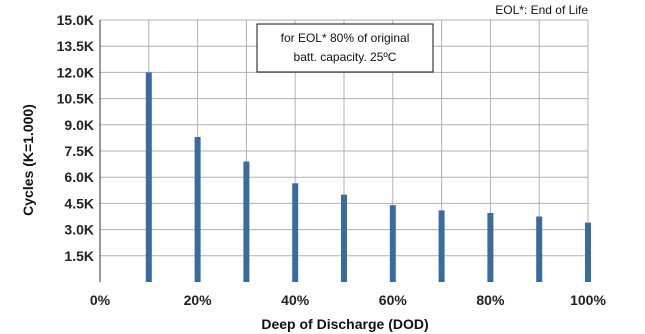  I want to click on x-tick-label: 80%, so click(490, 300).